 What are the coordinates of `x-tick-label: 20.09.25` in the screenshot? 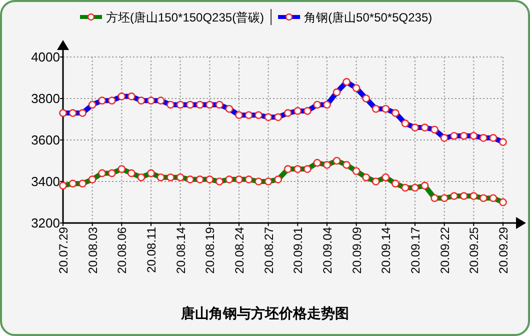 It's located at (474, 250).